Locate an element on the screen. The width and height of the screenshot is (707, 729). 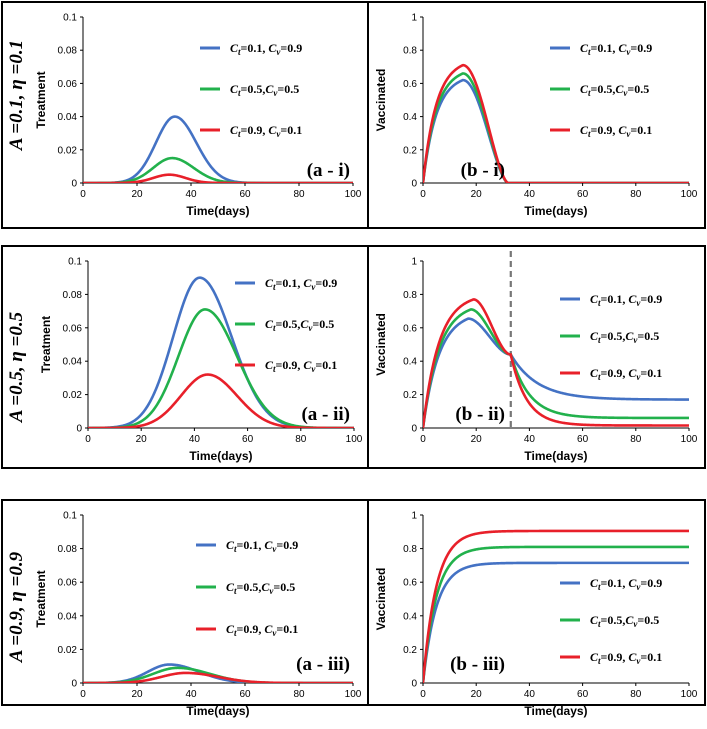
panel-tag: (a - i) is located at coordinates (328, 170).